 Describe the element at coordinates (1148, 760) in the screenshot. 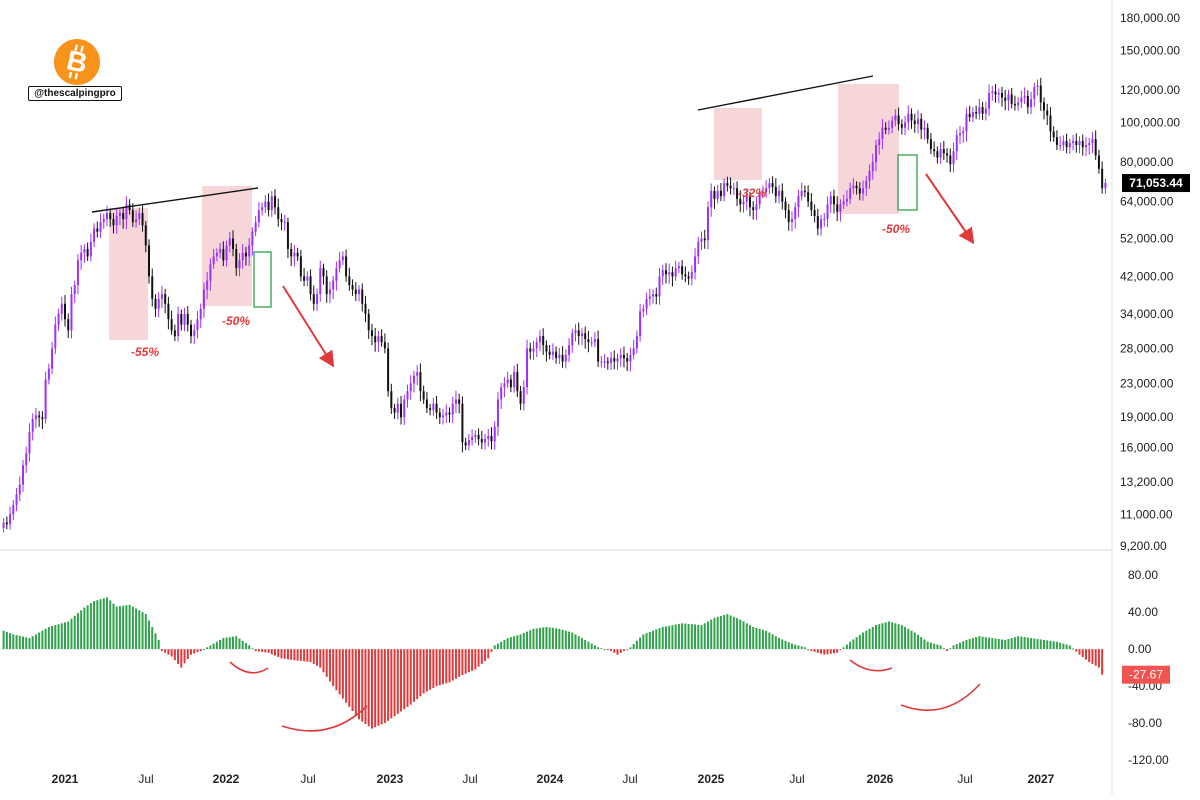

I see `oscillator-tick-label: -120.00` at that location.